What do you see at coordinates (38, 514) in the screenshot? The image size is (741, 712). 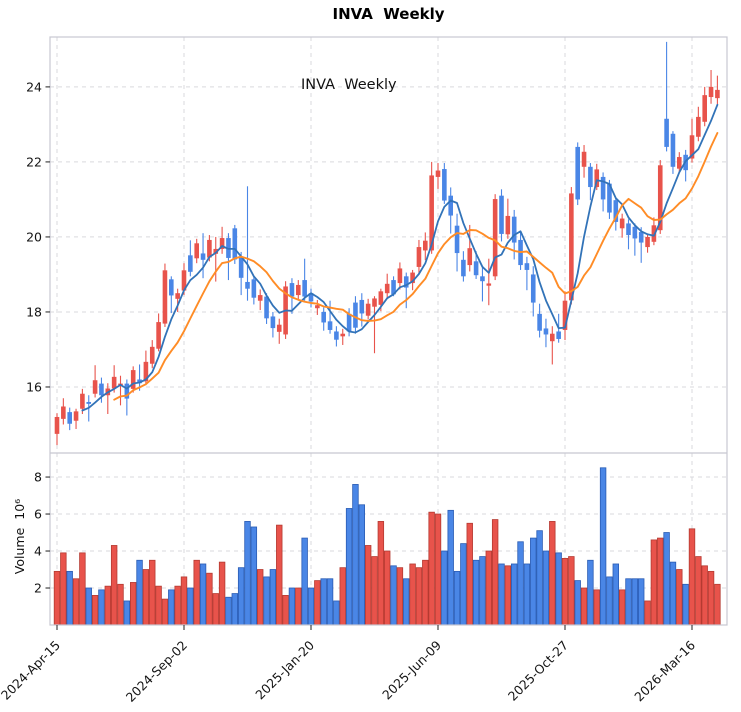 I see `volume-tick-label: 6` at bounding box center [38, 514].